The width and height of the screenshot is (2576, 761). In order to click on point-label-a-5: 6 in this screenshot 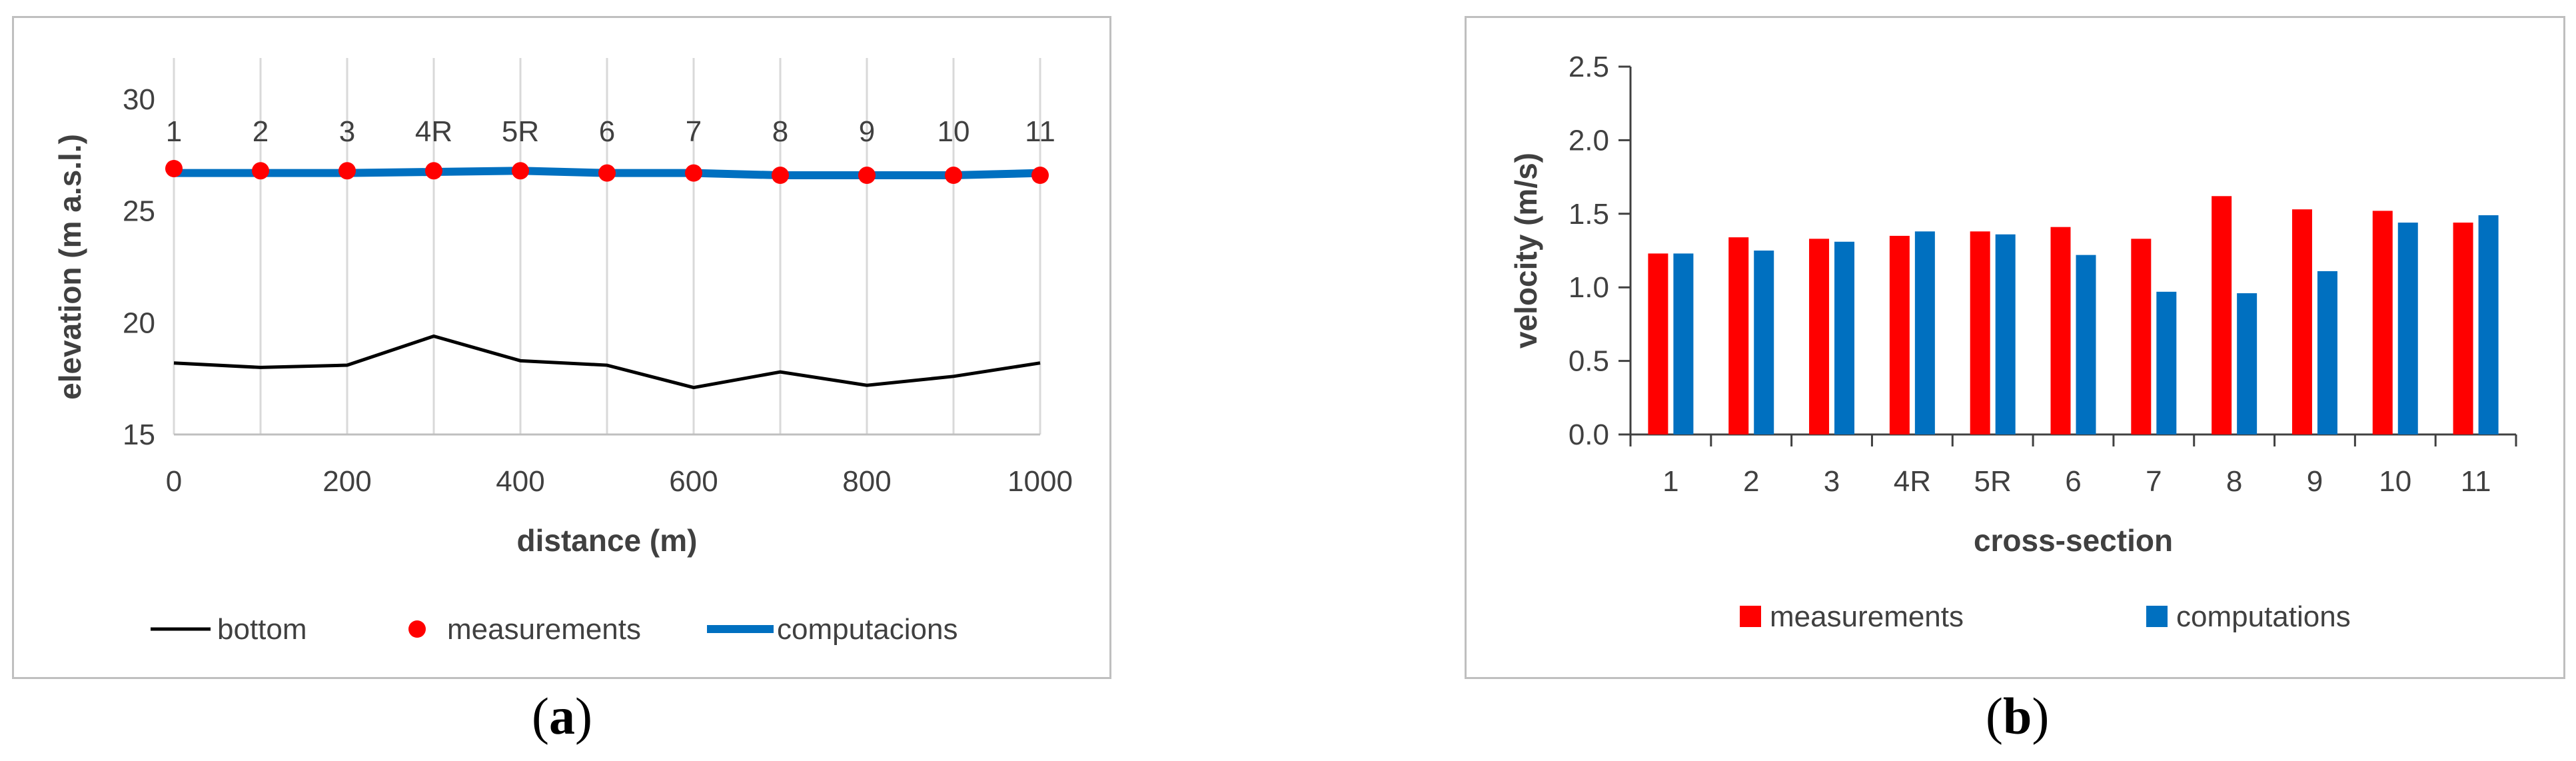, I will do `click(607, 132)`.